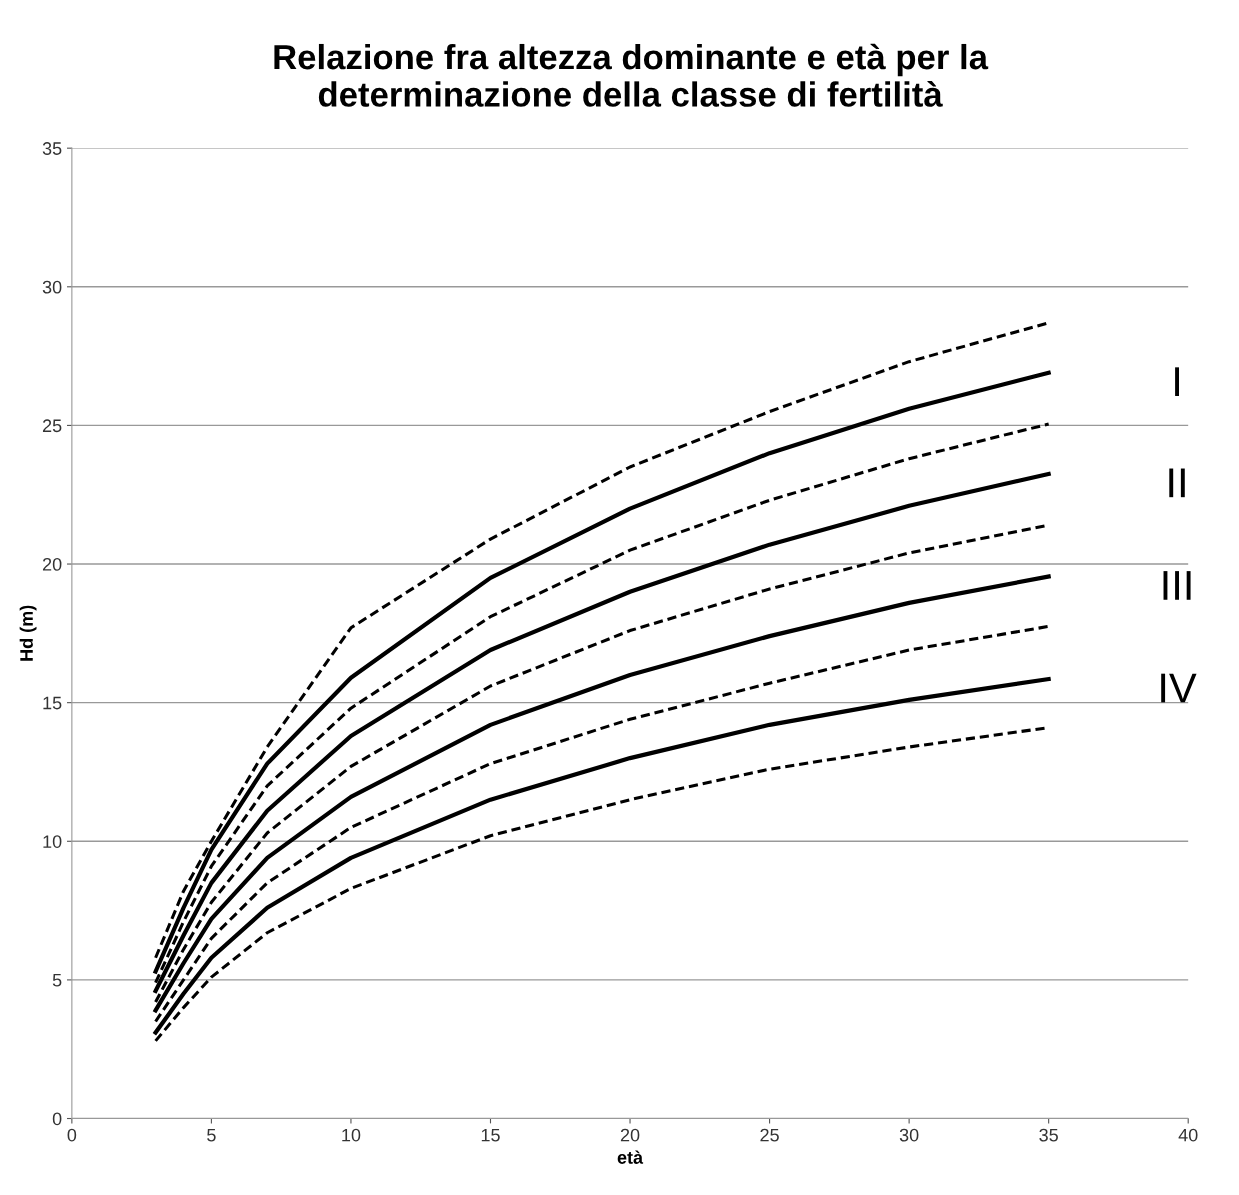 This screenshot has height=1195, width=1239. Describe the element at coordinates (631, 75) in the screenshot. I see `chart-title: Relazione fra altezza dominante e età per la determinazione della classe di fertilità` at that location.